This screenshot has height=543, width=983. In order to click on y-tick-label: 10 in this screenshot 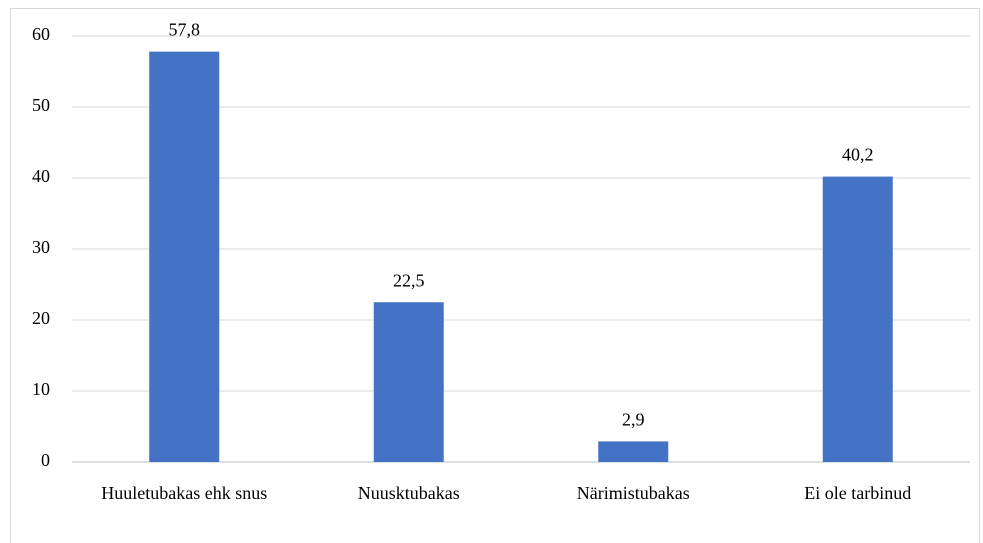, I will do `click(41, 389)`.